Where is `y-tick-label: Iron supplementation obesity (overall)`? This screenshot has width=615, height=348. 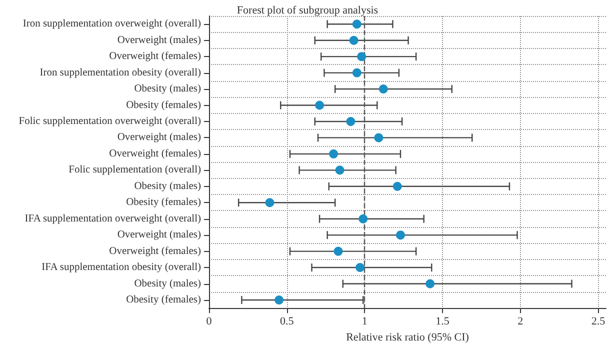
y-tick-label: Iron supplementation obesity (overall) is located at coordinates (121, 72).